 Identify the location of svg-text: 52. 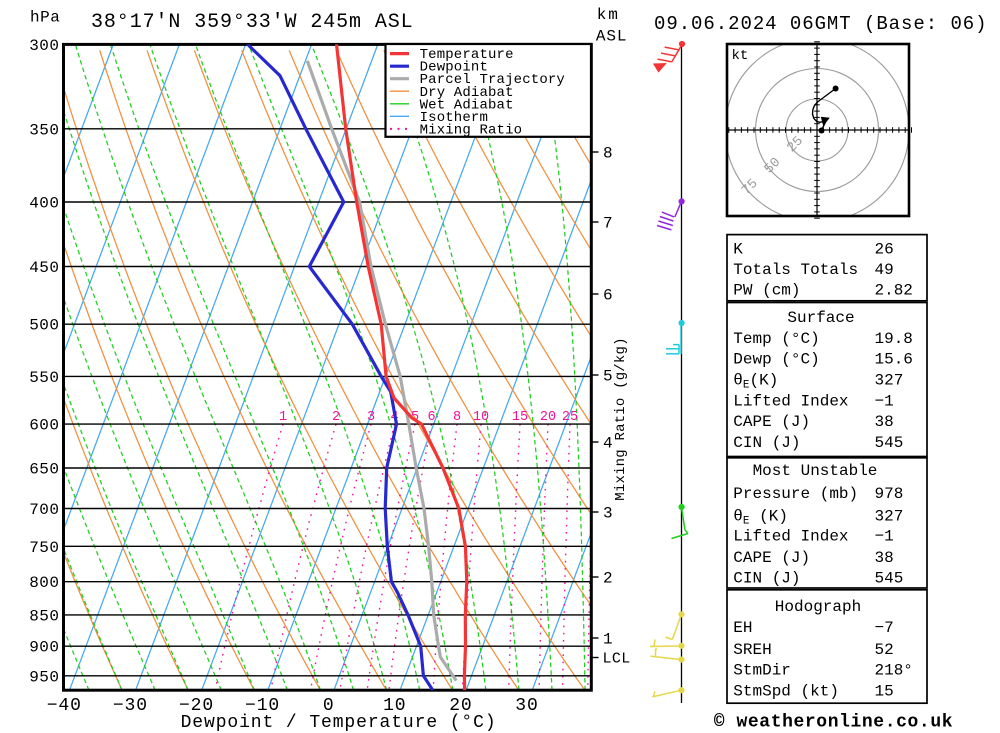
(884, 650).